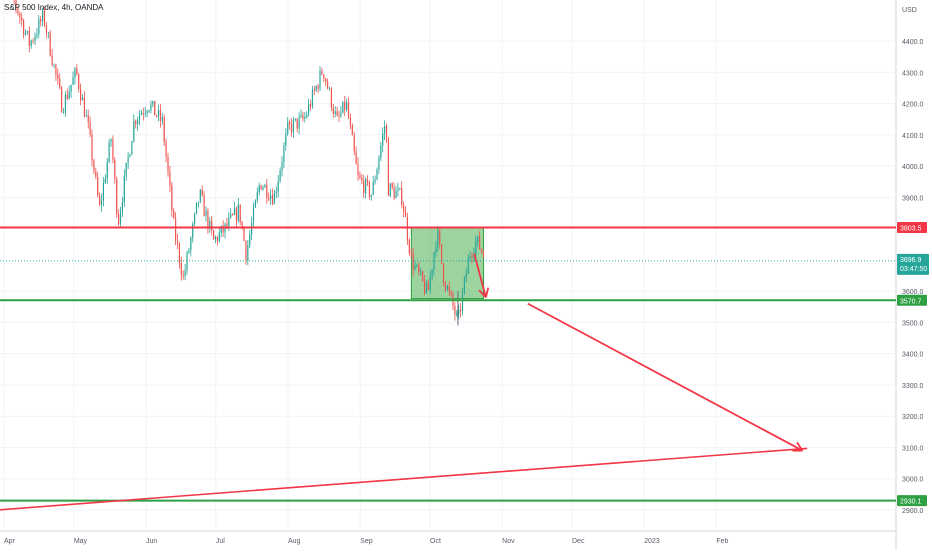 This screenshot has width=932, height=555. What do you see at coordinates (913, 105) in the screenshot?
I see `price-tick-label: 4200.0` at bounding box center [913, 105].